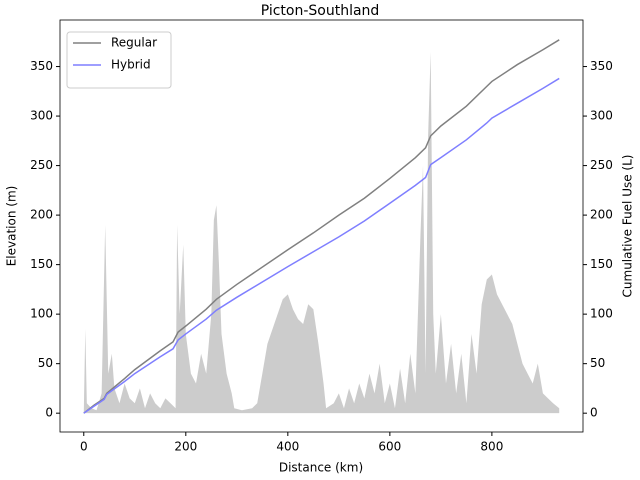  I want to click on y-tick-label: 250, so click(41, 165).